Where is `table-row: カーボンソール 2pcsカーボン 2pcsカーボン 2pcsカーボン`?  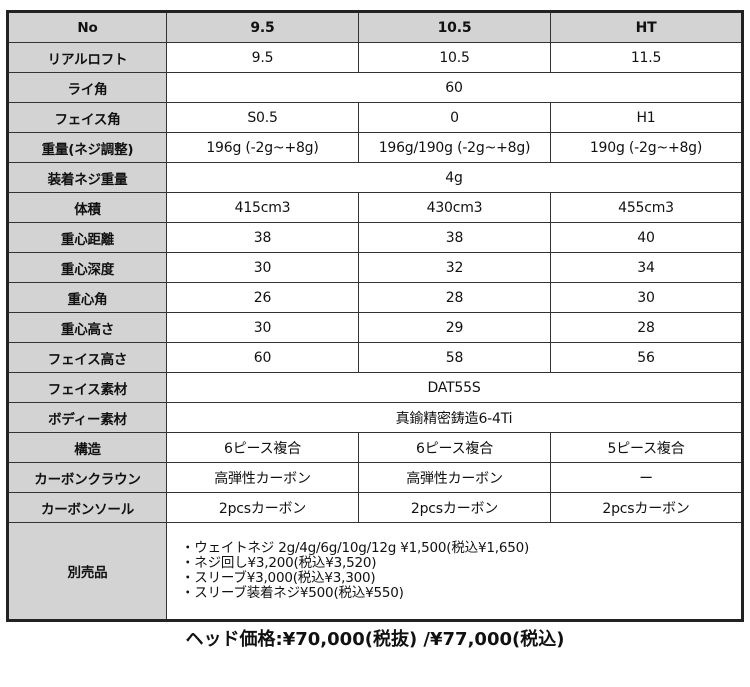
table-row: カーボンソール 2pcsカーボン 2pcsカーボン 2pcsカーボン is located at coordinates (375, 507).